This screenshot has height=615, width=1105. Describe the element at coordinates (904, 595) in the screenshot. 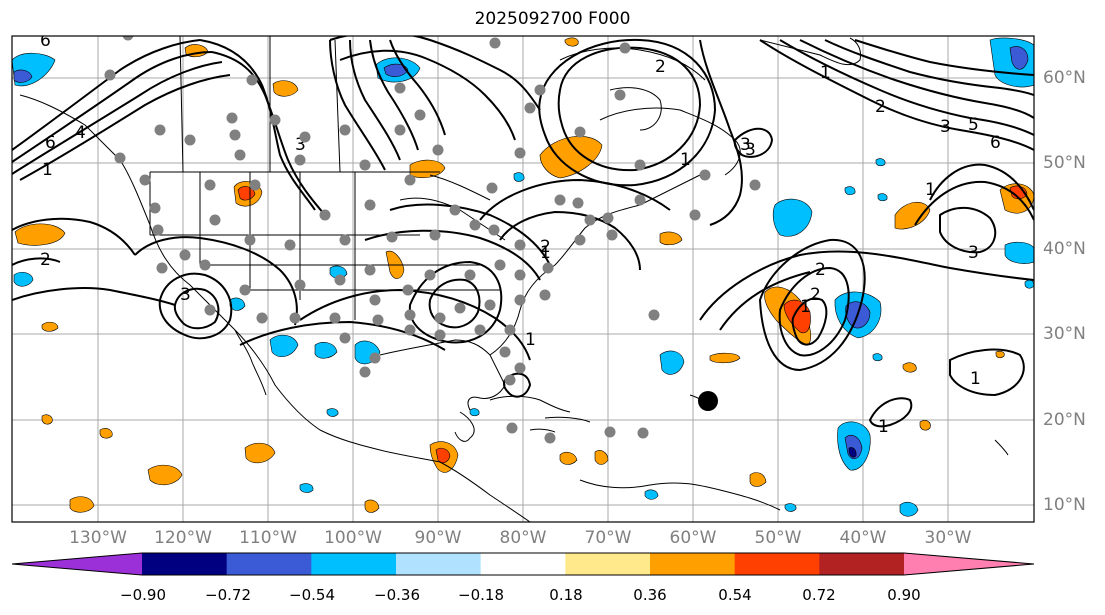

I see `colorbar-tick: 0.90` at that location.